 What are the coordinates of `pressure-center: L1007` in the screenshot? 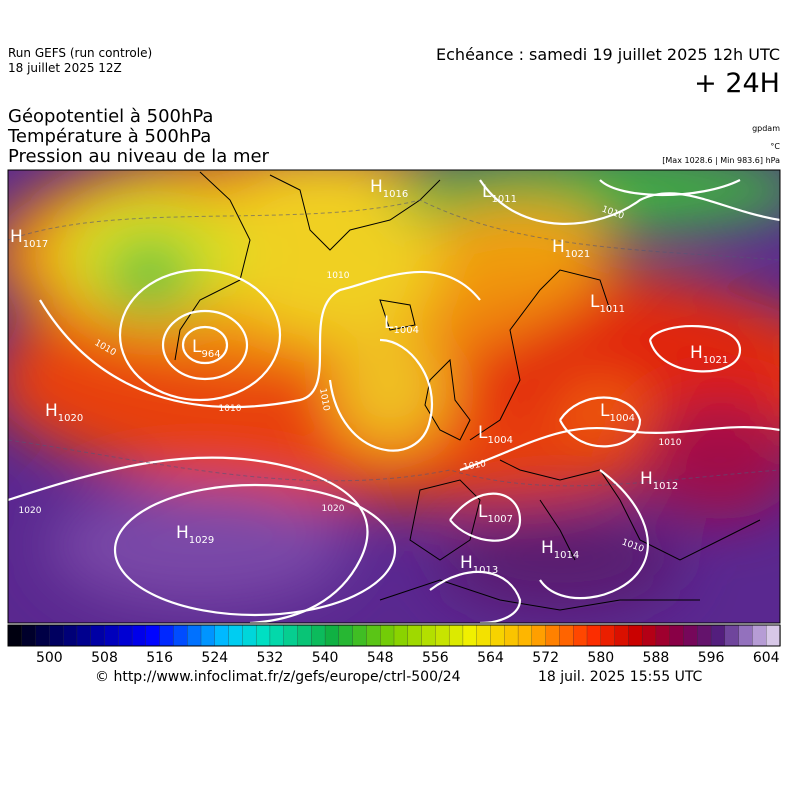 It's located at (495, 513).